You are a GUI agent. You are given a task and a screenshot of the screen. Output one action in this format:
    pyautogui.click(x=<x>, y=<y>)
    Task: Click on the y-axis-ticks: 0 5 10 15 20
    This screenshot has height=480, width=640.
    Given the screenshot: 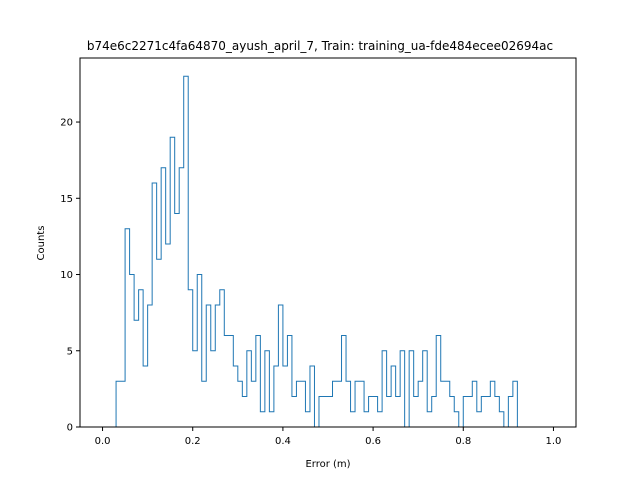 What is the action you would take?
    pyautogui.click(x=70, y=276)
    